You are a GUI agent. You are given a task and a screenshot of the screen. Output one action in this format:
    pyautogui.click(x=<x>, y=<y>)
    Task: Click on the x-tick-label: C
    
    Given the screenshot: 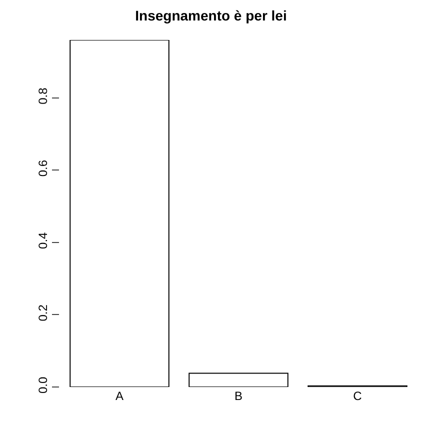 What is the action you would take?
    pyautogui.click(x=357, y=396)
    